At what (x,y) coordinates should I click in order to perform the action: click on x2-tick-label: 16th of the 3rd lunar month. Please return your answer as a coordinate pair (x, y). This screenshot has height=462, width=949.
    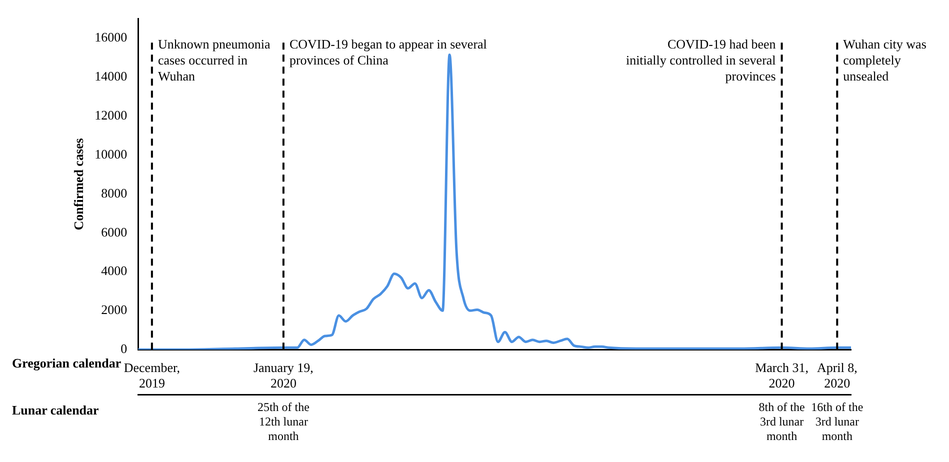
    Looking at the image, I should click on (837, 421).